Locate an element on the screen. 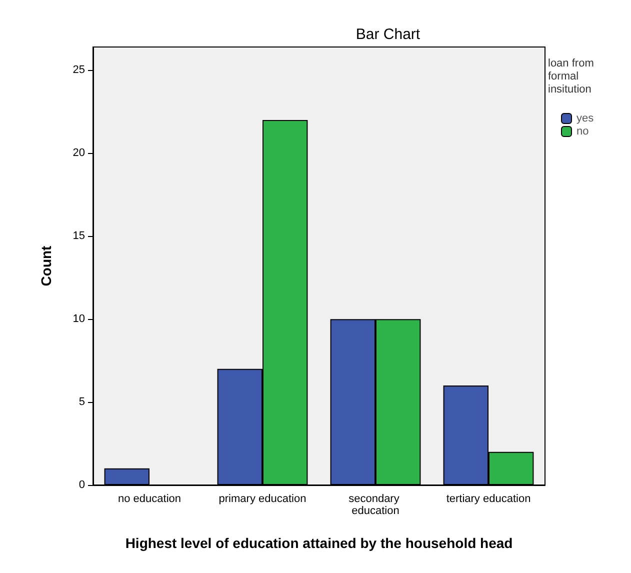 Image resolution: width=631 pixels, height=573 pixels. x-axis-title: Highest level of education attained by the household head is located at coordinates (319, 543).